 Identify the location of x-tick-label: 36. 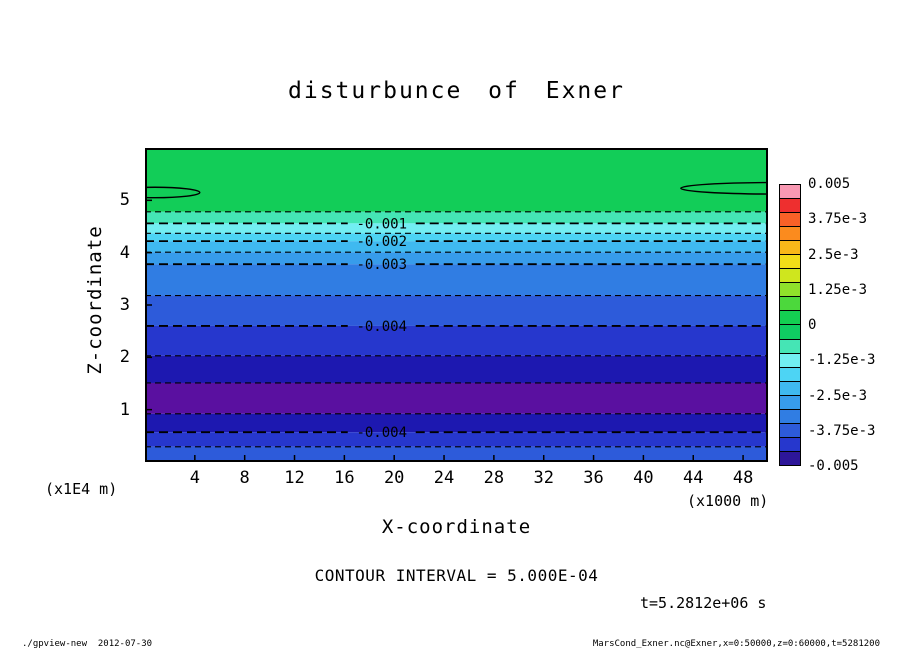
(593, 478).